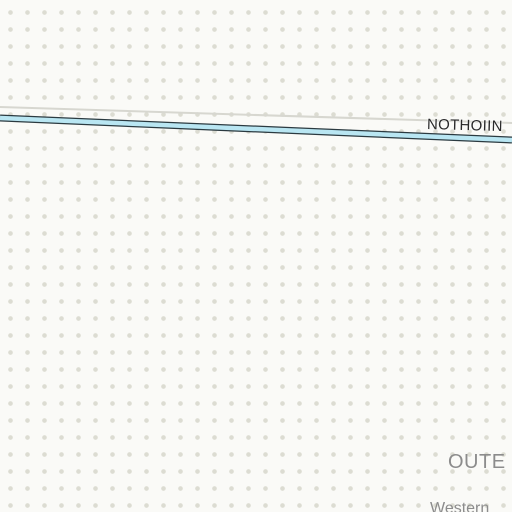 This screenshot has width=512, height=512. I want to click on area-label: OUTE, so click(477, 462).